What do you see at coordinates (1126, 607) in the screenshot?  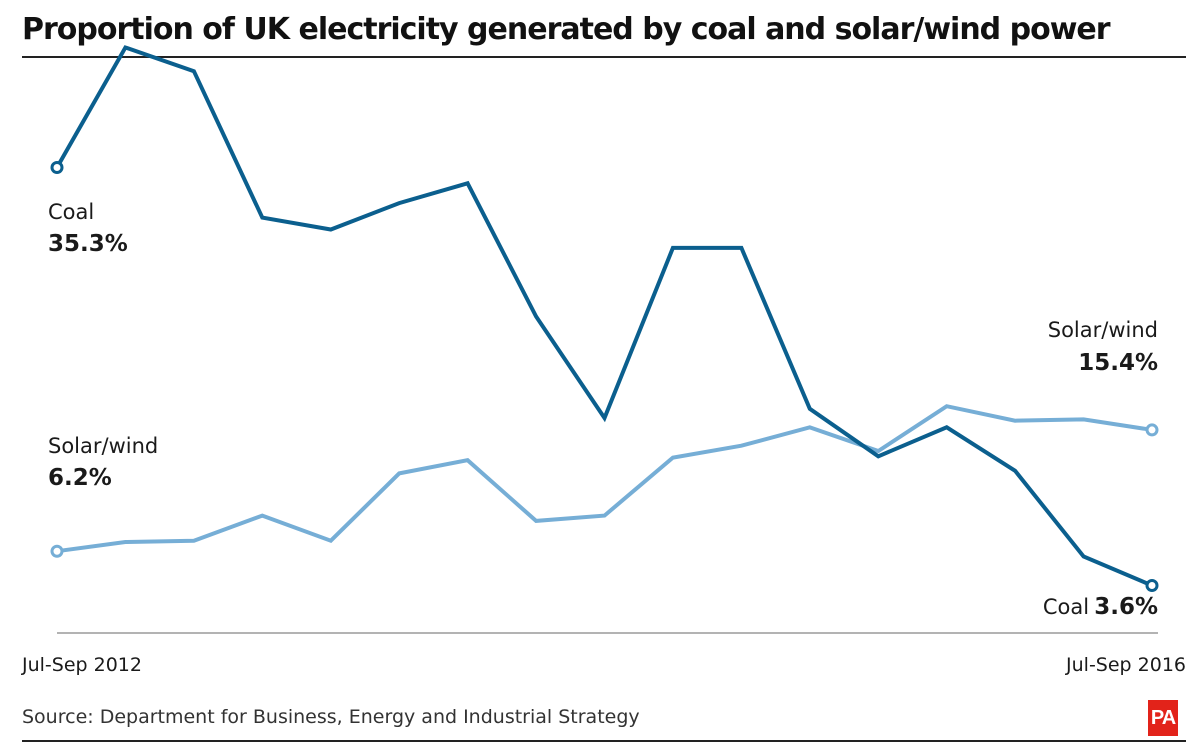 I see `coal-end-value: 3.6%` at bounding box center [1126, 607].